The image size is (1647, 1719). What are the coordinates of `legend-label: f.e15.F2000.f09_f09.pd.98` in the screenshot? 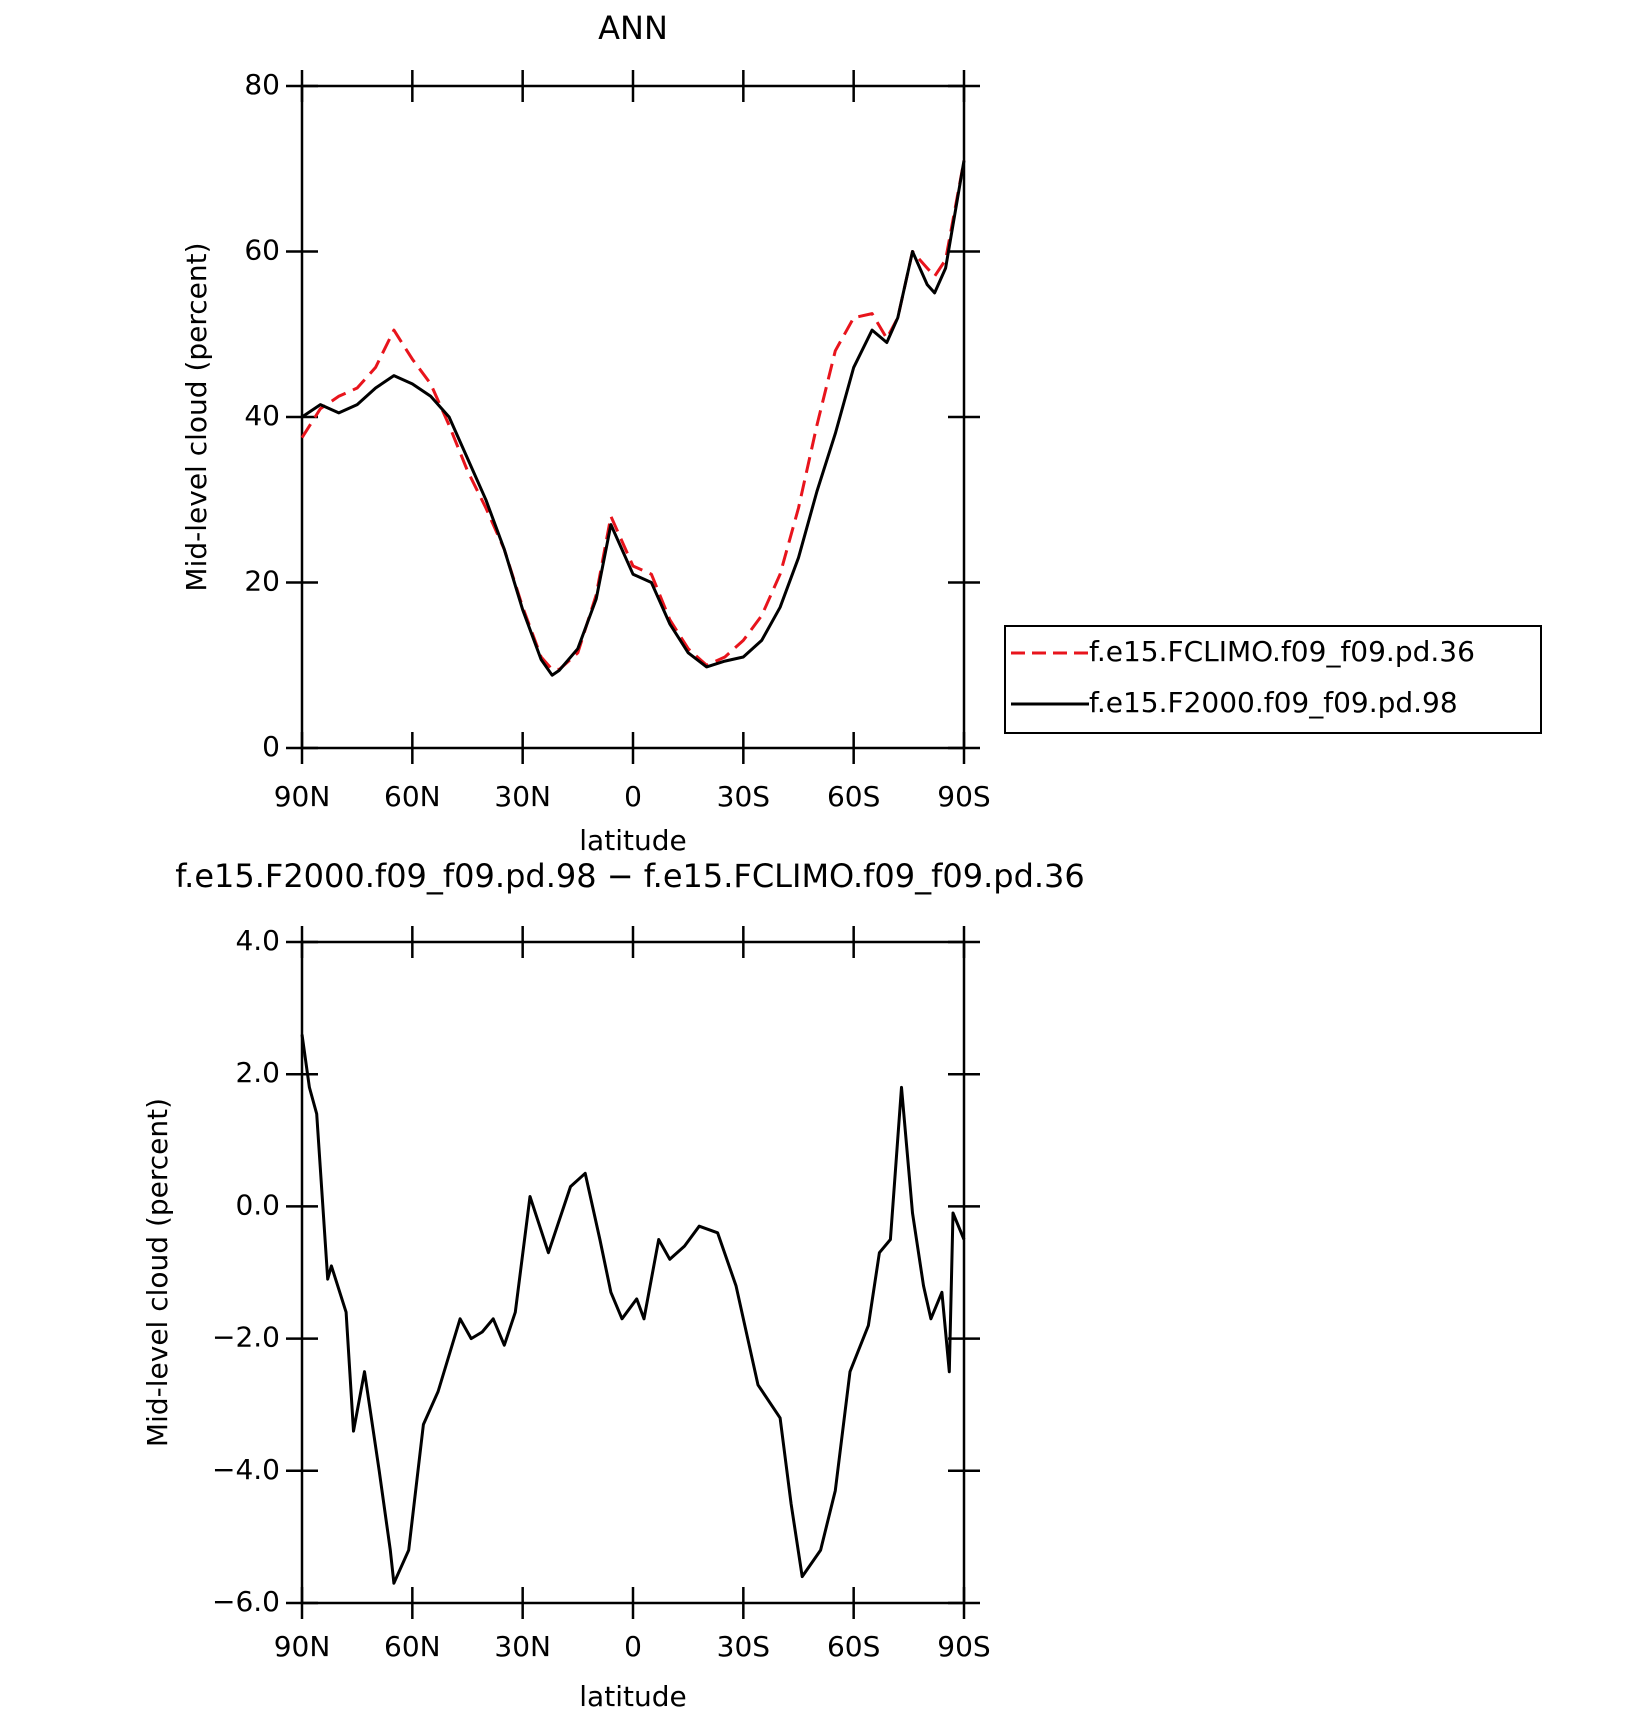 It's located at (1273, 702).